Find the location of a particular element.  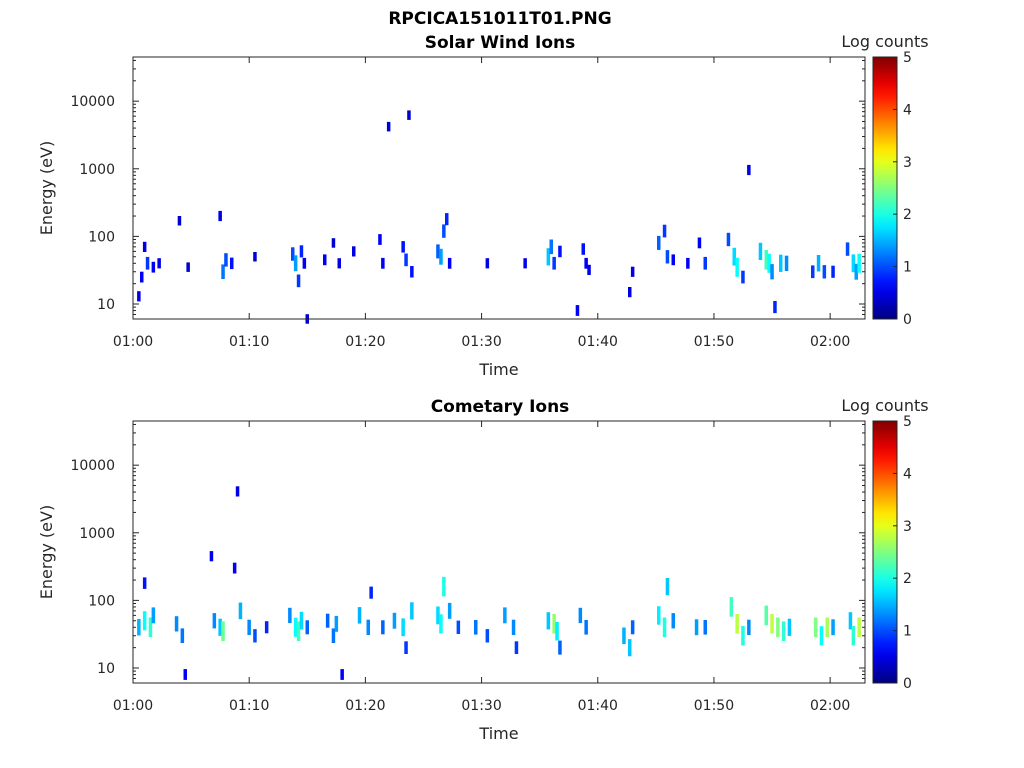

cometary-title: Cometary Ions is located at coordinates (500, 407).